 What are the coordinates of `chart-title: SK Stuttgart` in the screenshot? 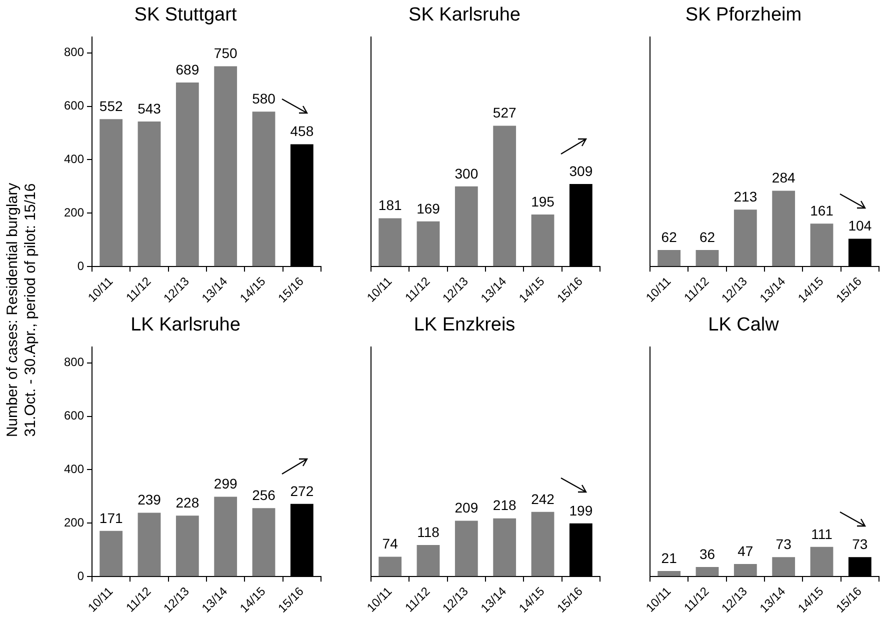 It's located at (186, 15).